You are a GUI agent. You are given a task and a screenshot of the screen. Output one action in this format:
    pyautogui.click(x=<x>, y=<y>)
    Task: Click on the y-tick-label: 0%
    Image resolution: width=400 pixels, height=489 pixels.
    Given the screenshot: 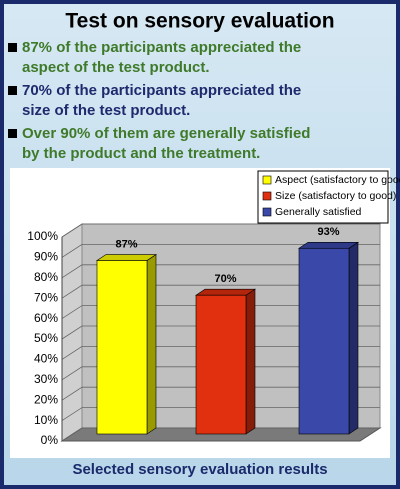 What is the action you would take?
    pyautogui.click(x=50, y=440)
    